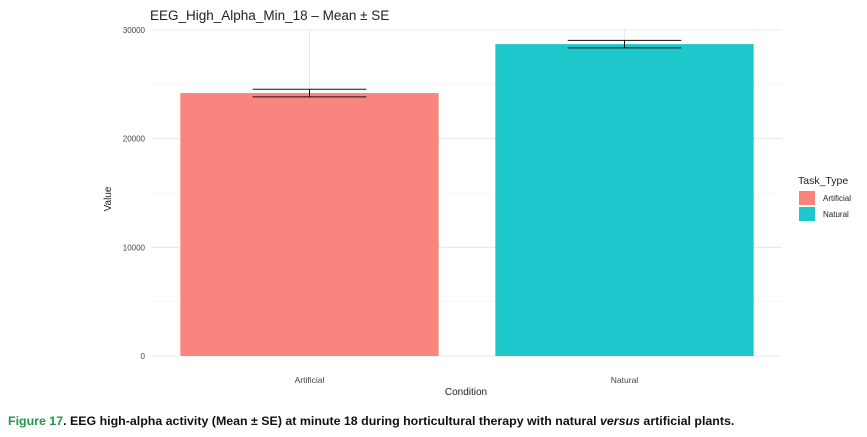 The height and width of the screenshot is (437, 867). I want to click on error-bars, so click(467, 68).